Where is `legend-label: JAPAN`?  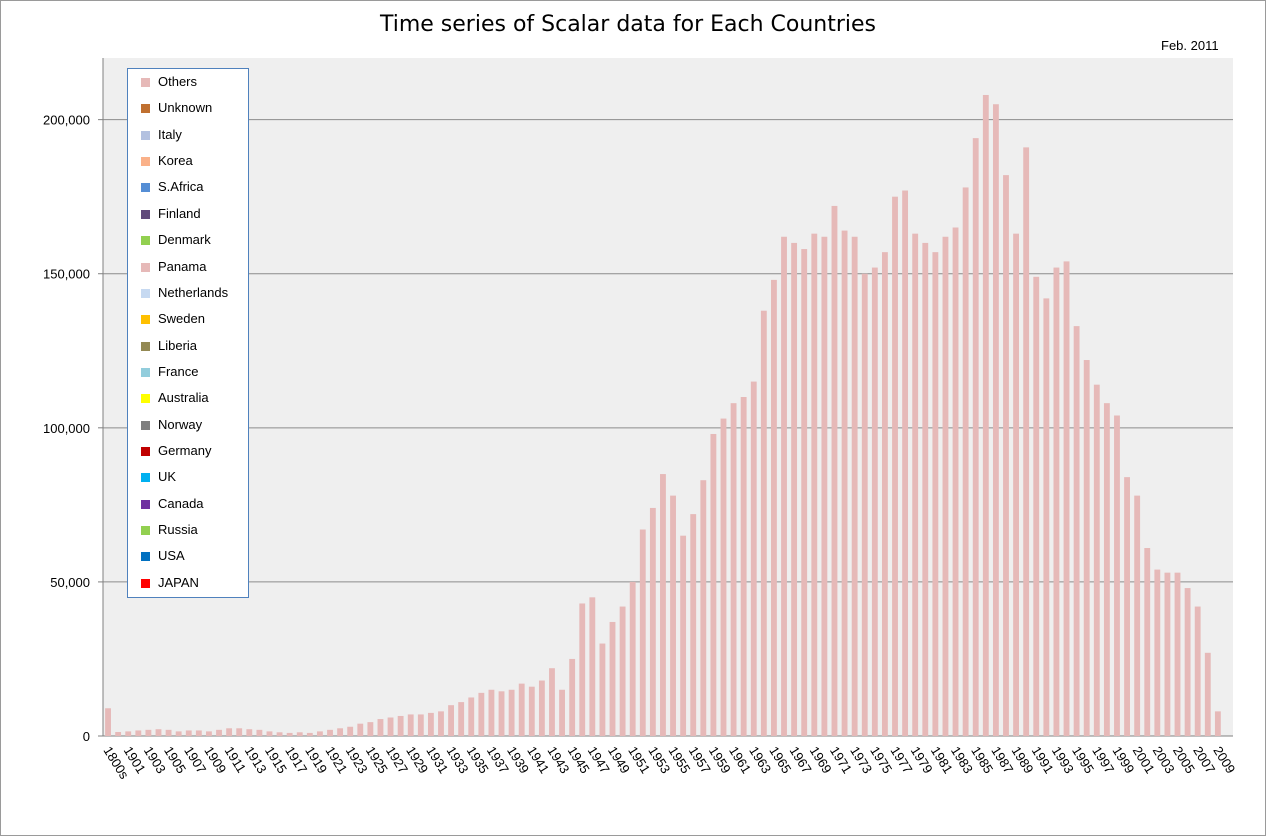 legend-label: JAPAN is located at coordinates (178, 582).